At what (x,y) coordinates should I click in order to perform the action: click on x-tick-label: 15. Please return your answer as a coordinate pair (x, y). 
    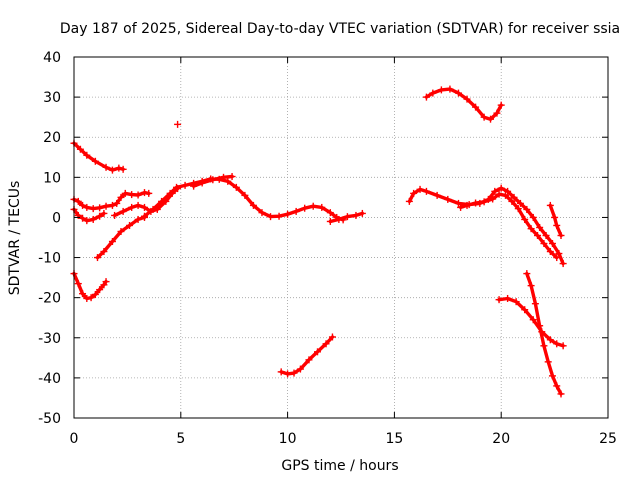
    Looking at the image, I should click on (394, 439).